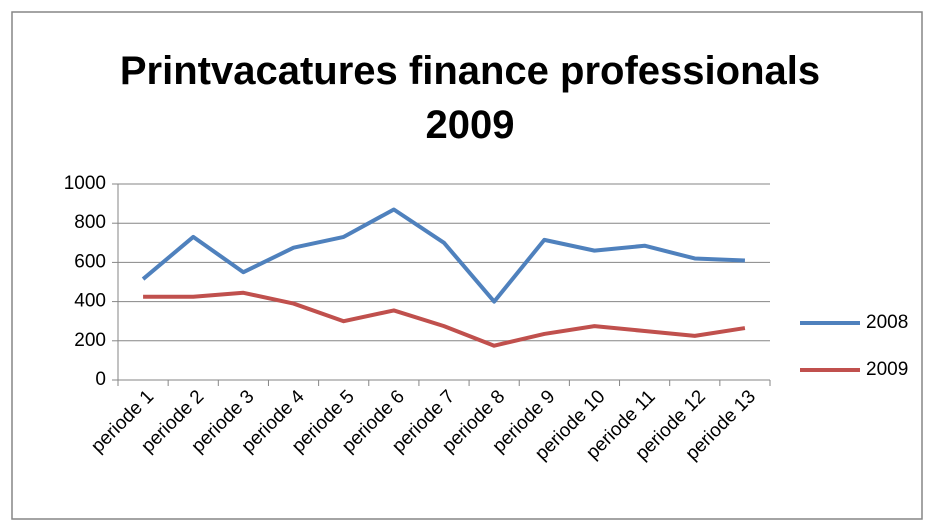 The height and width of the screenshot is (531, 935). Describe the element at coordinates (100, 379) in the screenshot. I see `y-tick-label: 0` at that location.